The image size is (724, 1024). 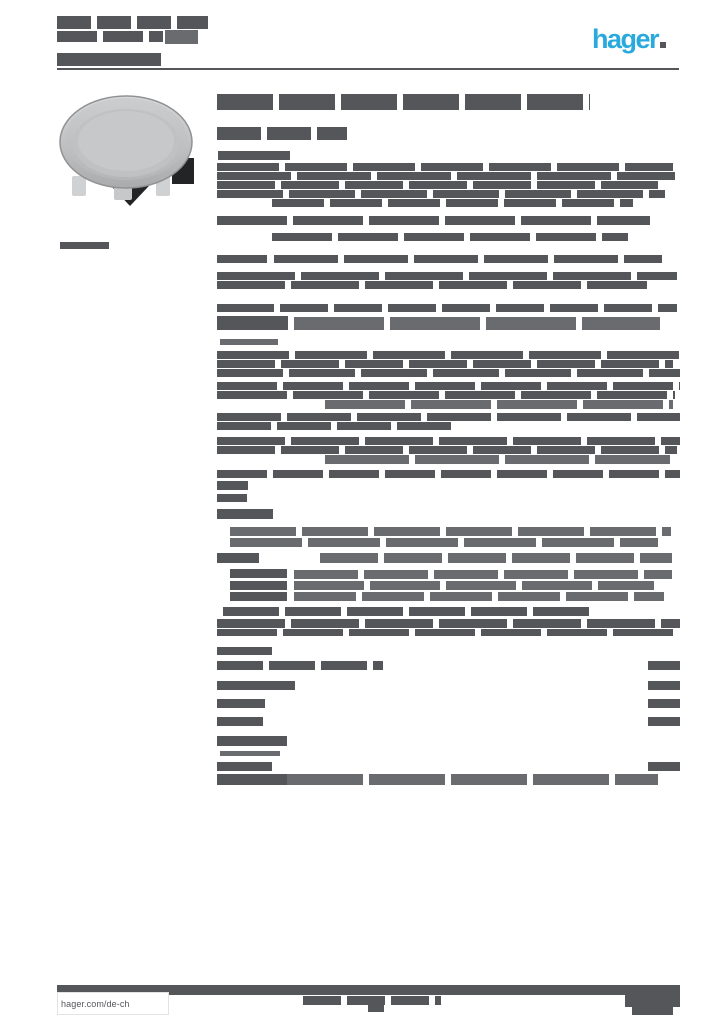 What do you see at coordinates (663, 45) in the screenshot?
I see `logo-dot-icon` at bounding box center [663, 45].